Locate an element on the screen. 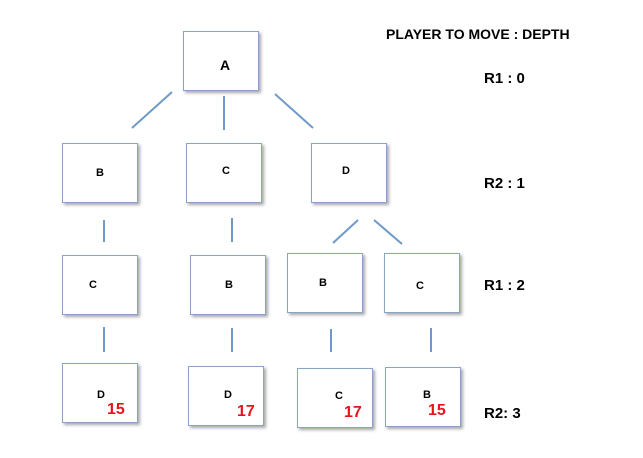 The image size is (643, 458). tree-node-b: B 15 is located at coordinates (423, 397).